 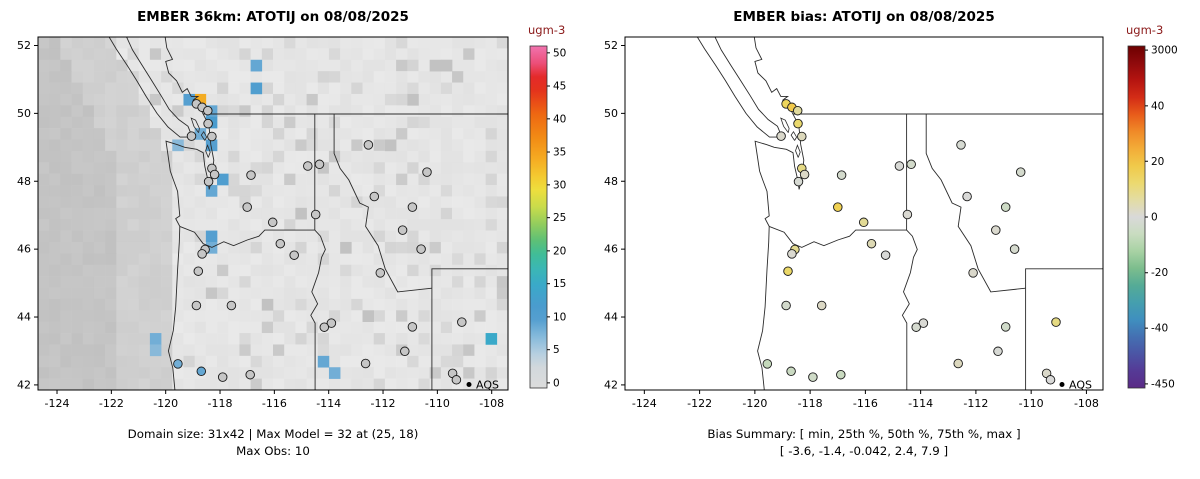 What do you see at coordinates (611, 113) in the screenshot?
I see `y-tick-label: 50` at bounding box center [611, 113].